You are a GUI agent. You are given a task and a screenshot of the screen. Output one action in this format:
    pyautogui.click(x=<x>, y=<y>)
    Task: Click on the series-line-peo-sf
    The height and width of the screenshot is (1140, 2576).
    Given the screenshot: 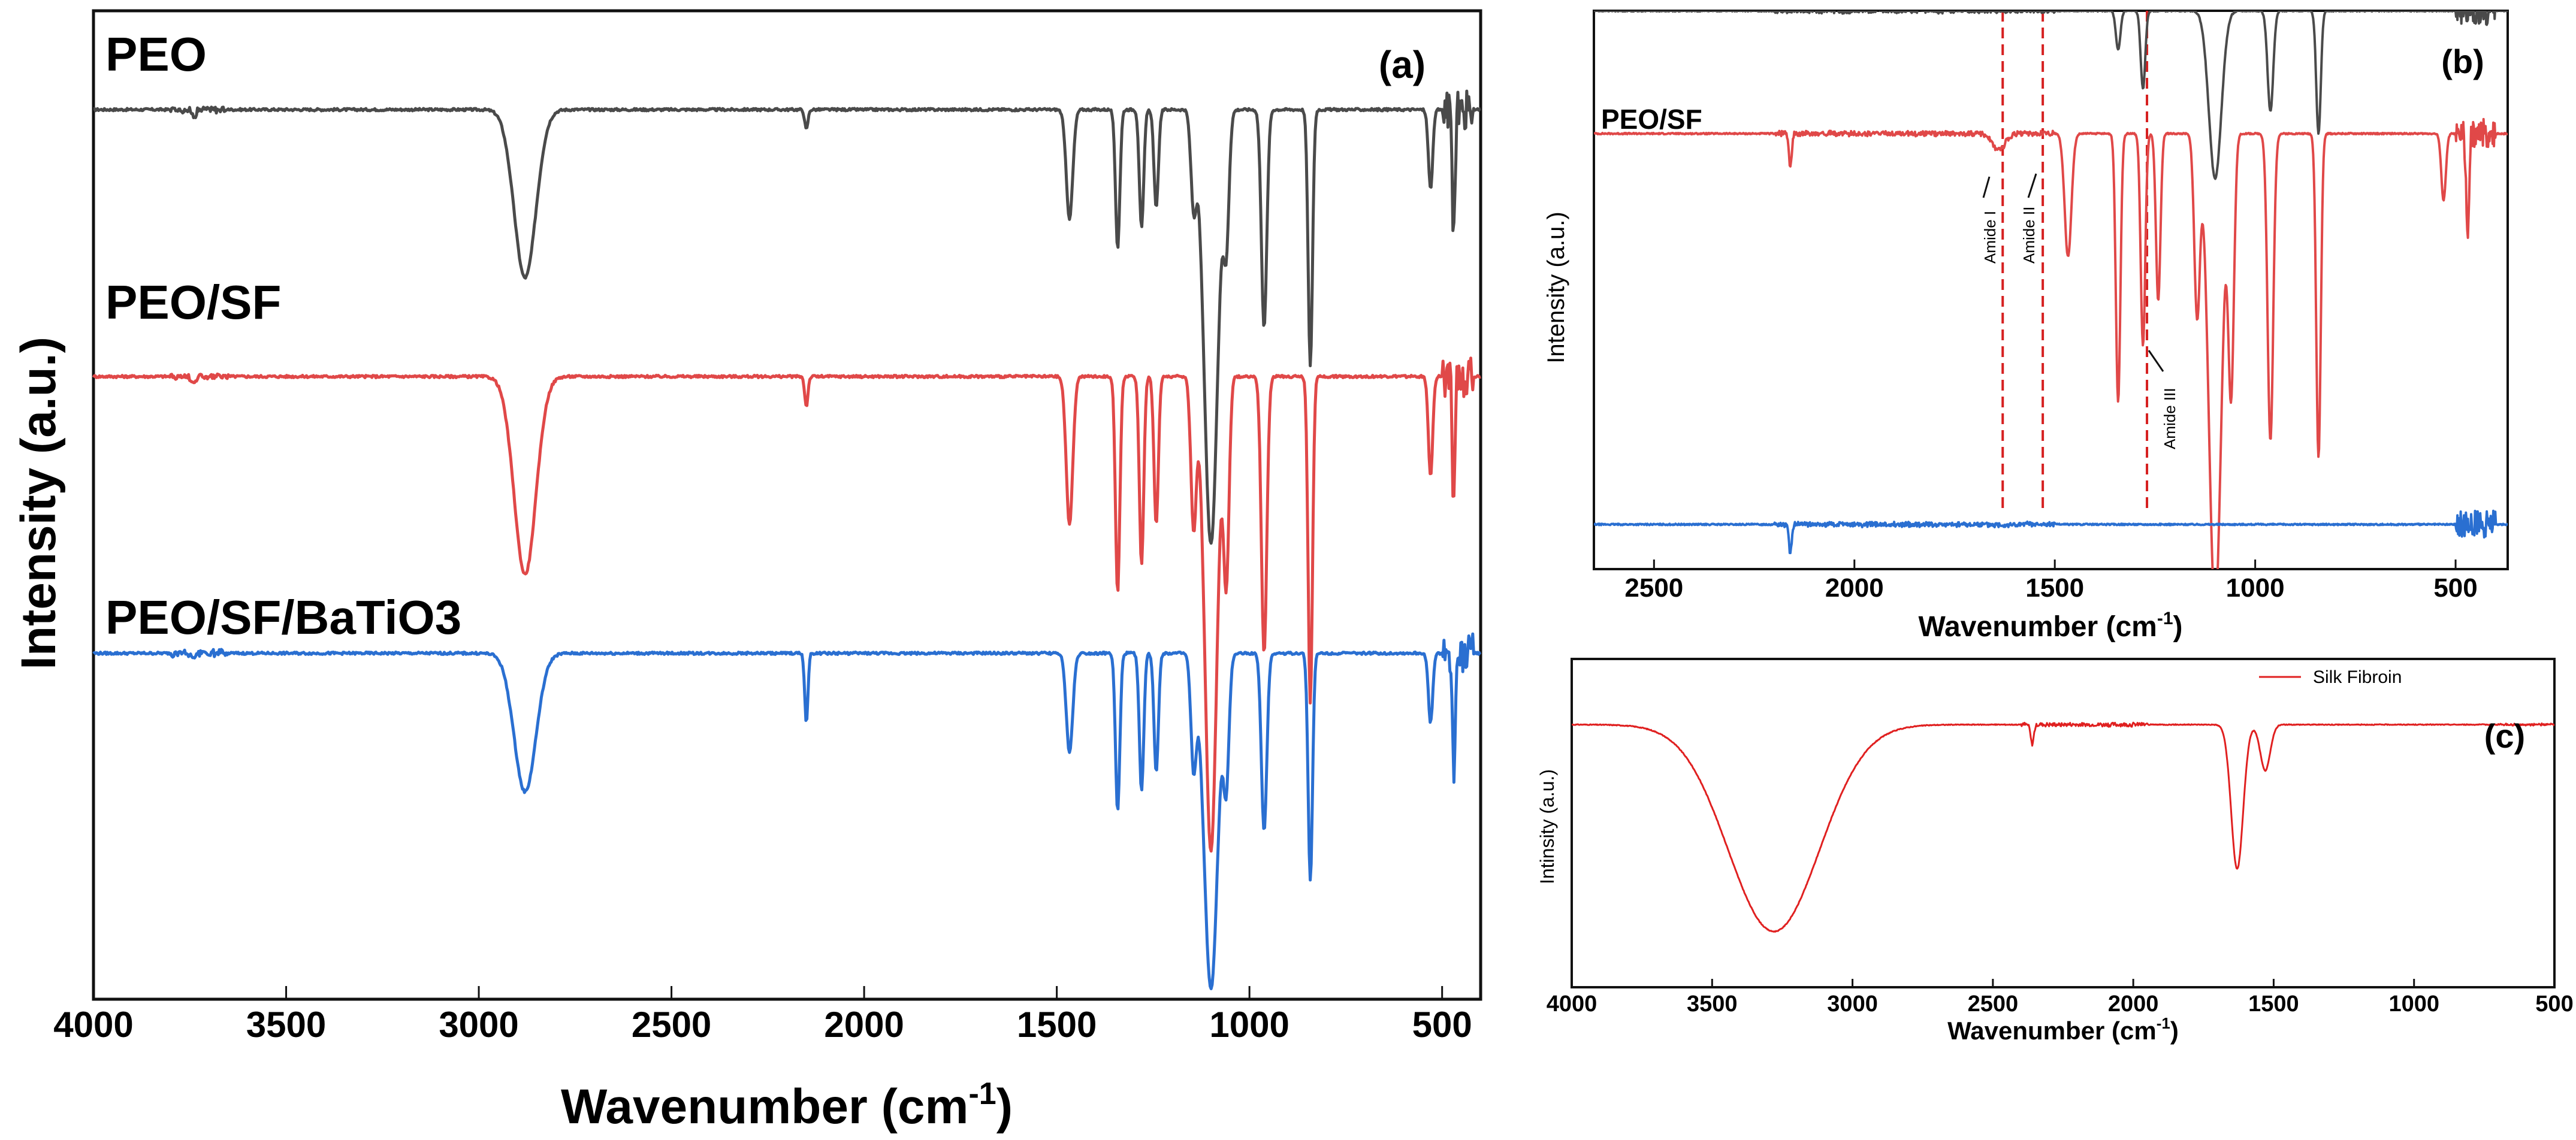 What is the action you would take?
    pyautogui.click(x=2051, y=343)
    